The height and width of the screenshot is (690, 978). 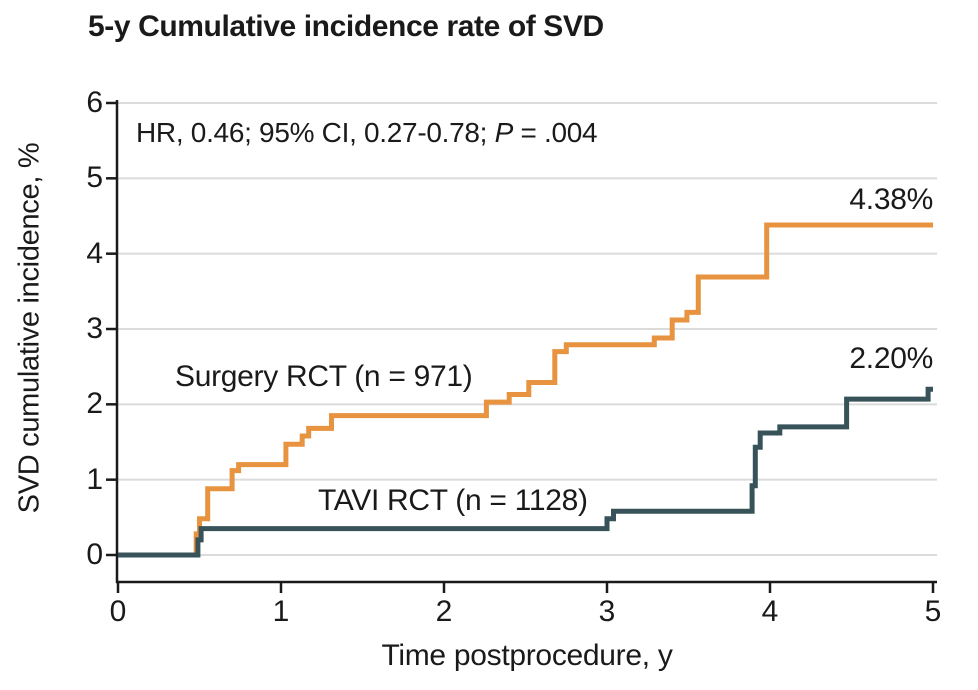 I want to click on x-axis-title: Time postprocedure, y, so click(x=527, y=655).